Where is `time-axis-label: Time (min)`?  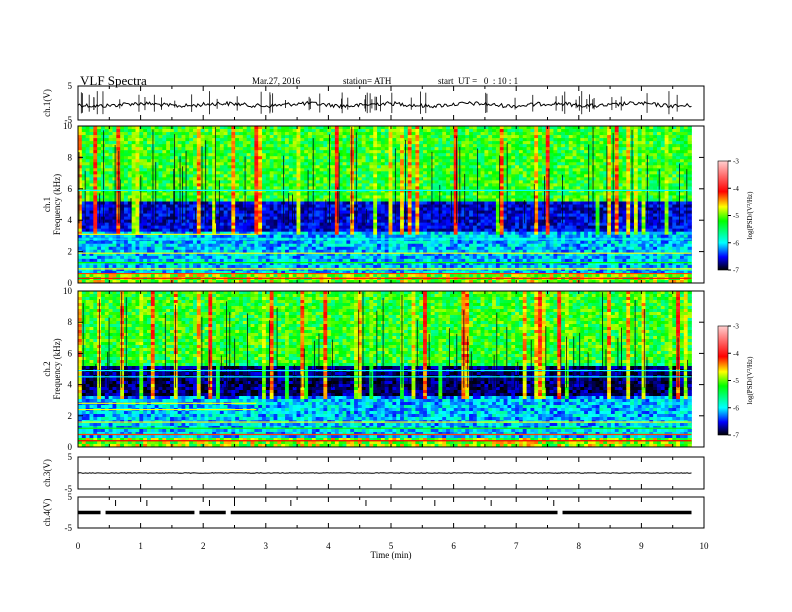
time-axis-label: Time (min) is located at coordinates (391, 555).